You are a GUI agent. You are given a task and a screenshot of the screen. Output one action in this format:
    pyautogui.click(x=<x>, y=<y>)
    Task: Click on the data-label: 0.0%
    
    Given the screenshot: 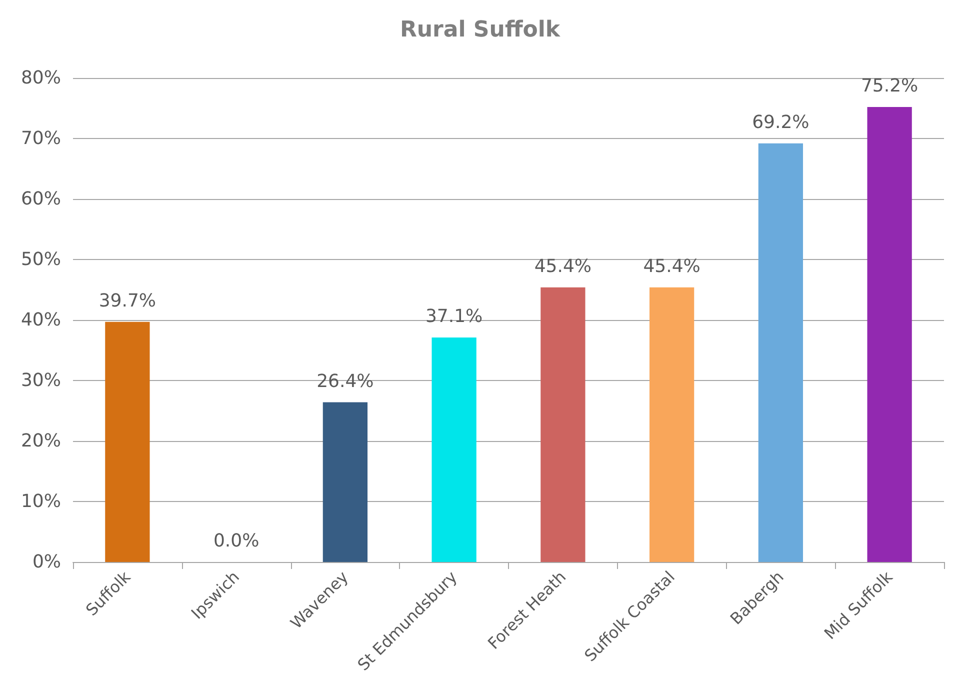 What is the action you would take?
    pyautogui.click(x=236, y=541)
    